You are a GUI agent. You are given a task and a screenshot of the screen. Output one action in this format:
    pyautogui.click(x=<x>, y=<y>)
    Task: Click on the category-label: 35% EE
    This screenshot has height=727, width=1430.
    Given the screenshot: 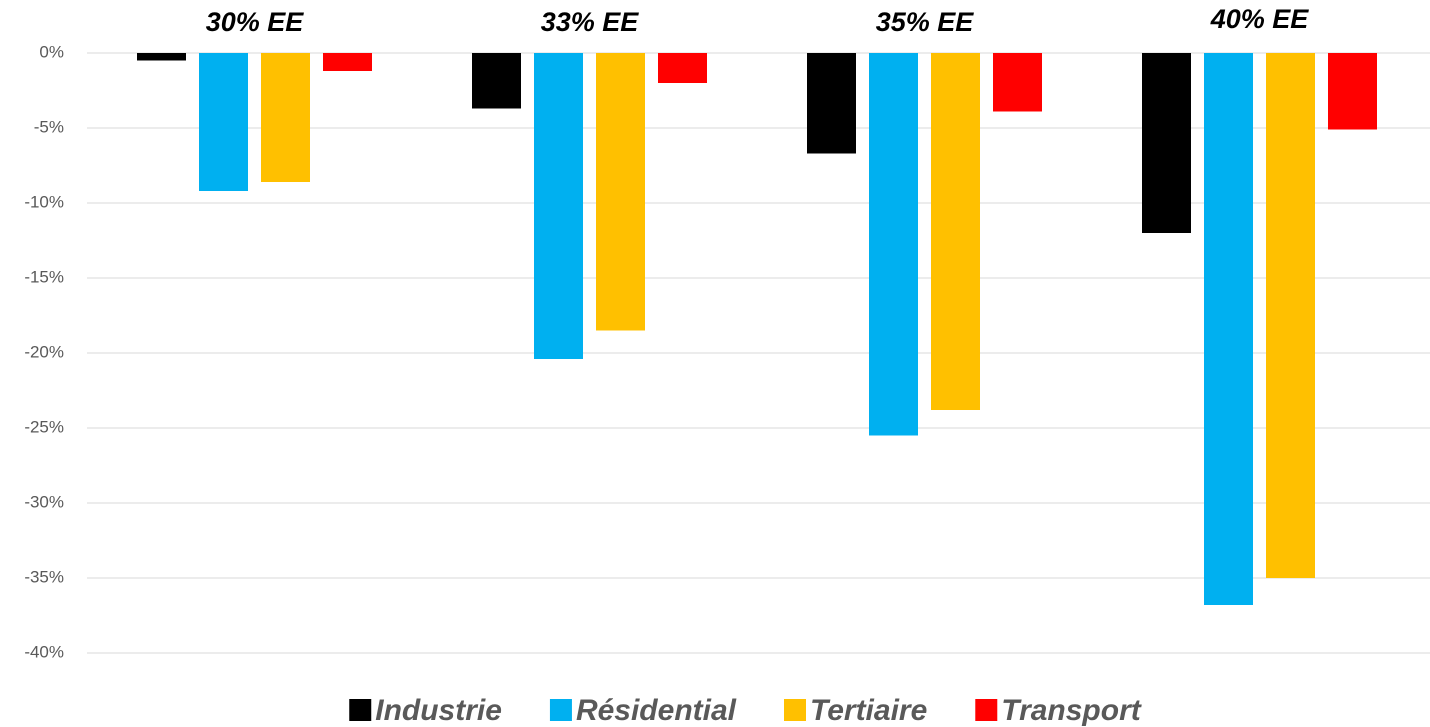 What is the action you would take?
    pyautogui.click(x=925, y=22)
    